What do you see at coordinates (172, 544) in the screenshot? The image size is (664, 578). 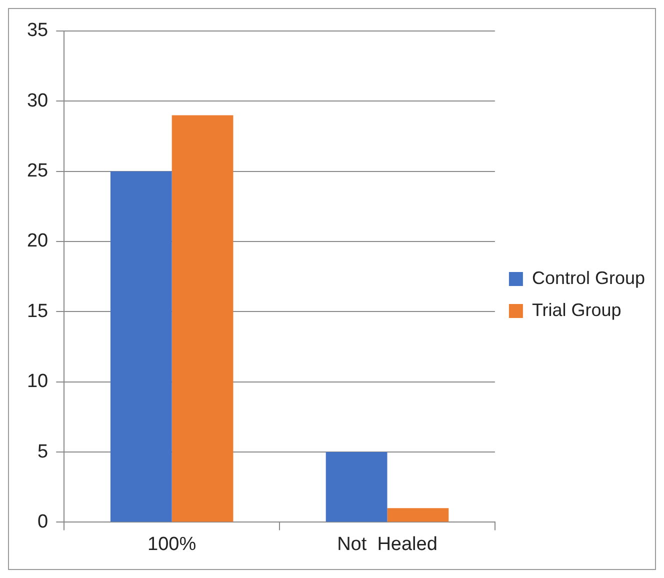 I see `x-tick-label: 100%` at bounding box center [172, 544].